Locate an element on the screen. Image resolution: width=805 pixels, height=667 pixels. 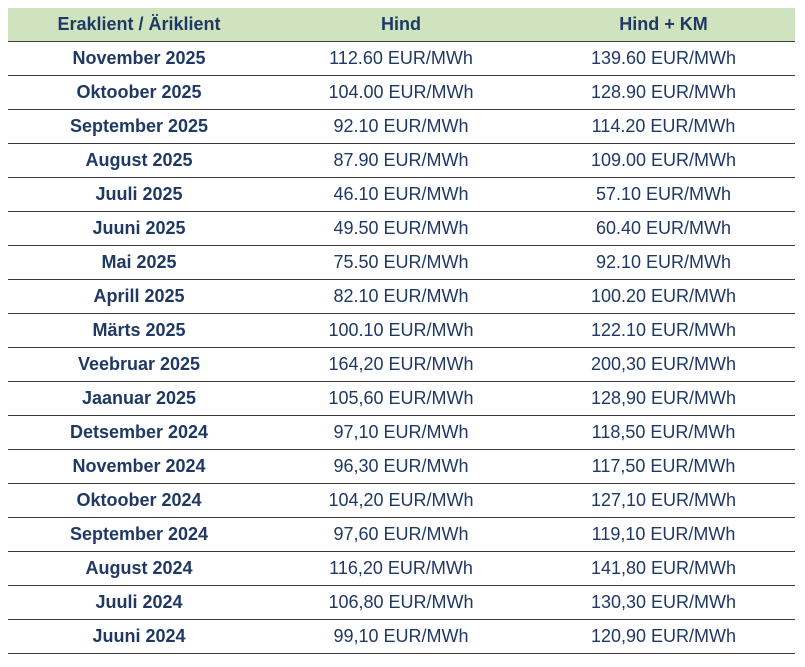
price-cell: 105,60 EUR/MWh is located at coordinates (401, 398).